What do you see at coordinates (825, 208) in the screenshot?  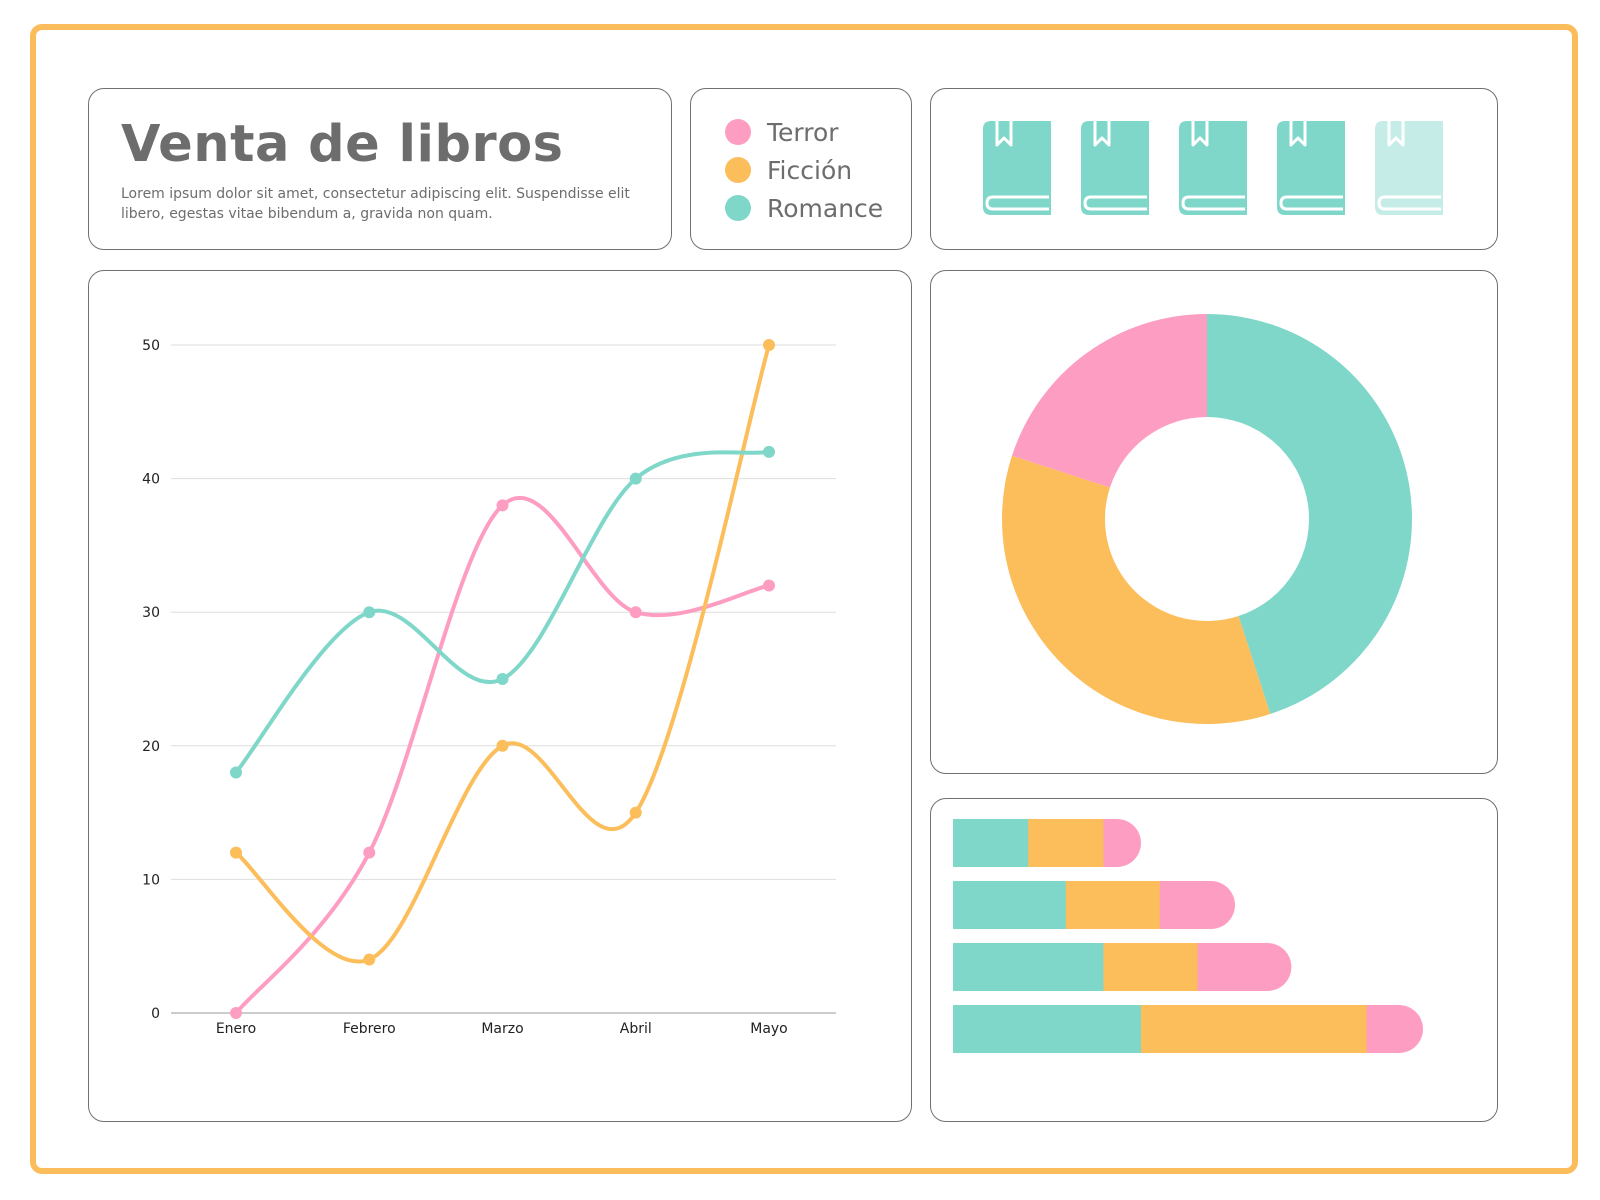 I see `legend-label-romance: Romance` at bounding box center [825, 208].